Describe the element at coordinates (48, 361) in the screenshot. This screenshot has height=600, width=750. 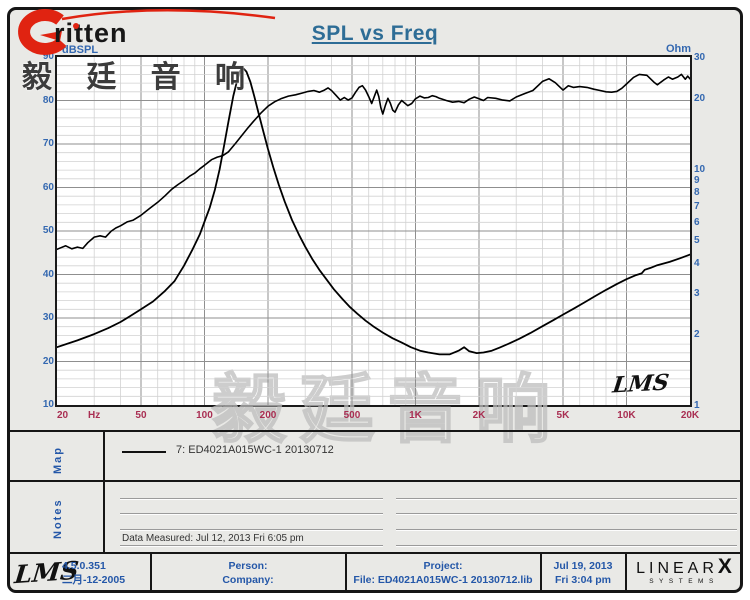
I see `y-left-tick-label: 20` at that location.